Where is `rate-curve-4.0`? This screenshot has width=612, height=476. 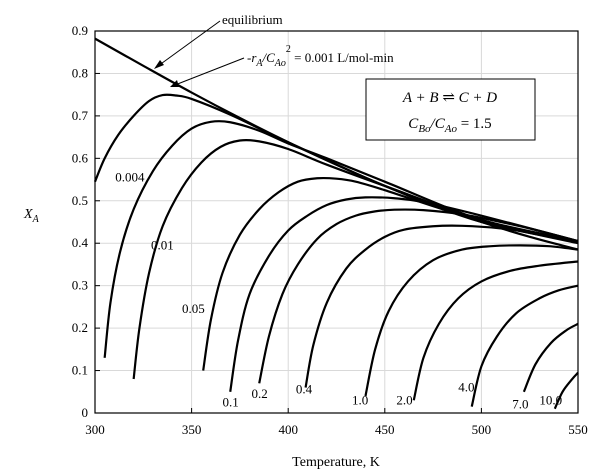 rate-curve-4.0 is located at coordinates (524, 345).